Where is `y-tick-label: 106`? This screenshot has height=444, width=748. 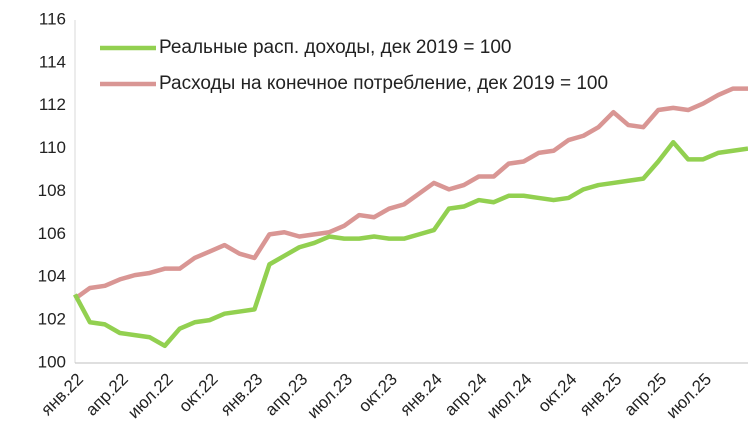
y-tick-label: 106 is located at coordinates (52, 233).